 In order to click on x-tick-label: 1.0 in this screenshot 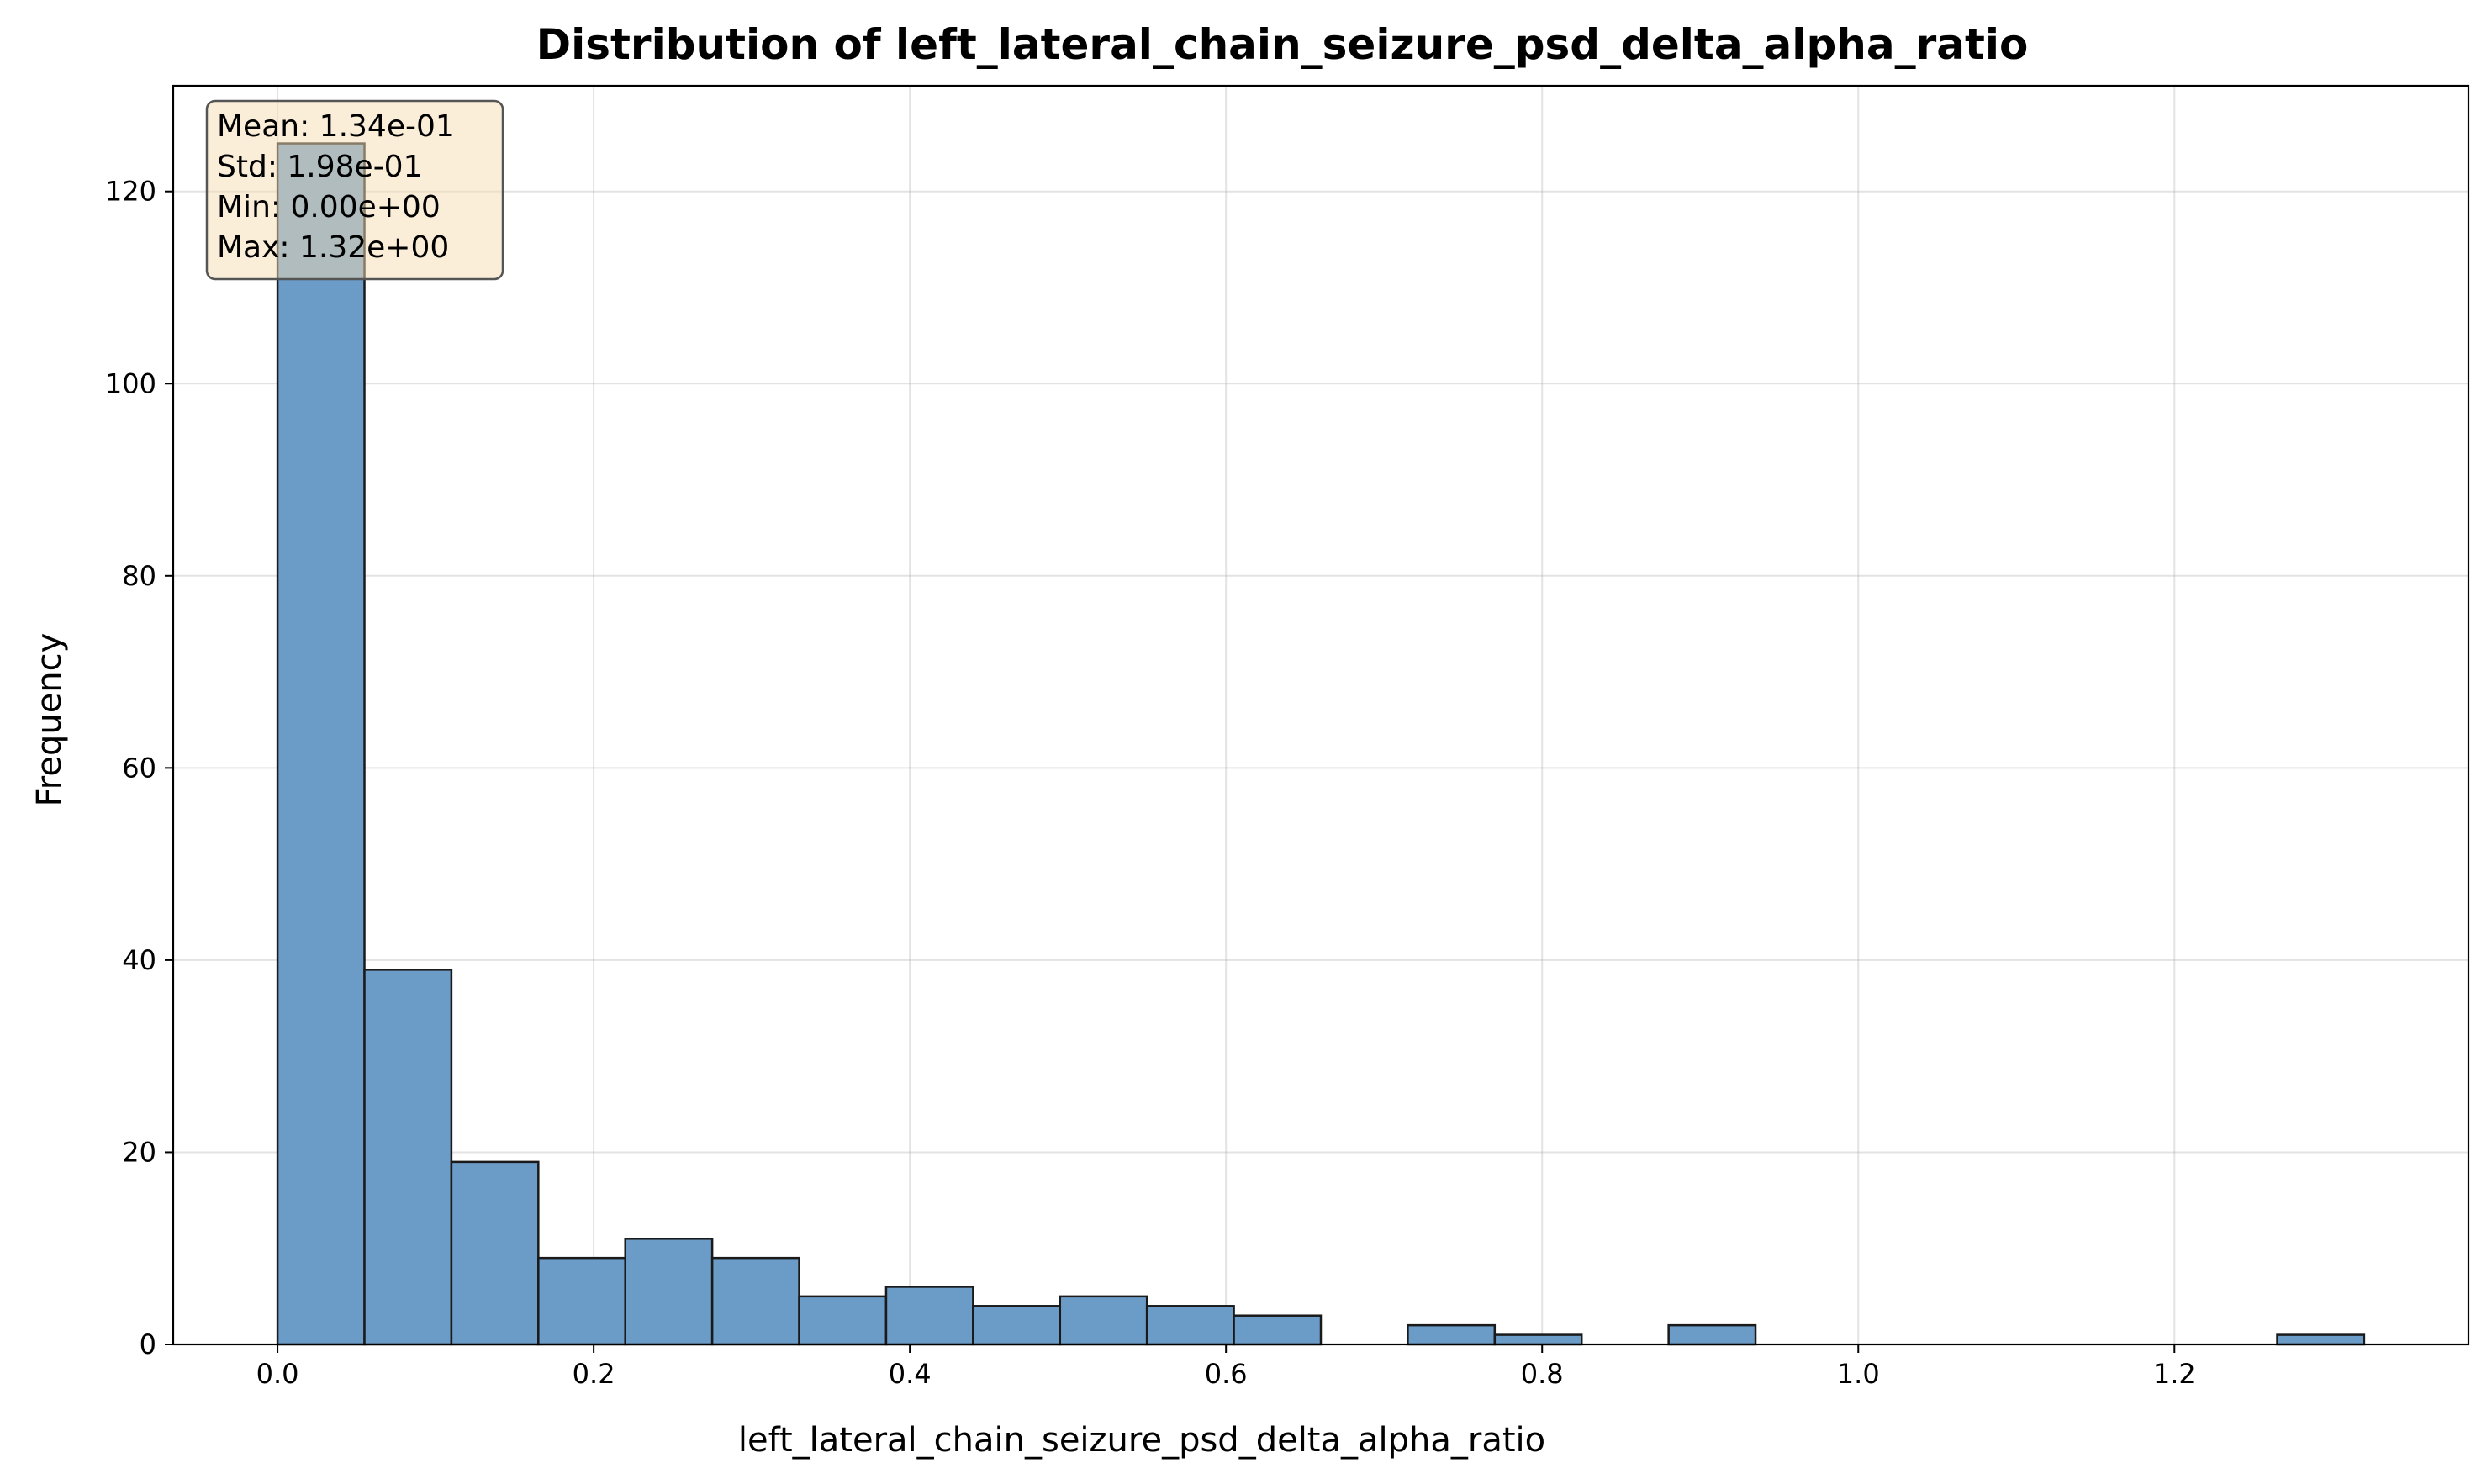, I will do `click(1859, 1374)`.